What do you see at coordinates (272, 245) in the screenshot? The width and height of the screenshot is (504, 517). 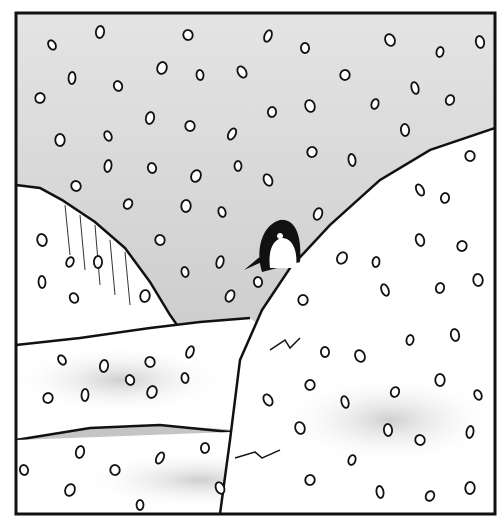 I see `penguin` at bounding box center [272, 245].